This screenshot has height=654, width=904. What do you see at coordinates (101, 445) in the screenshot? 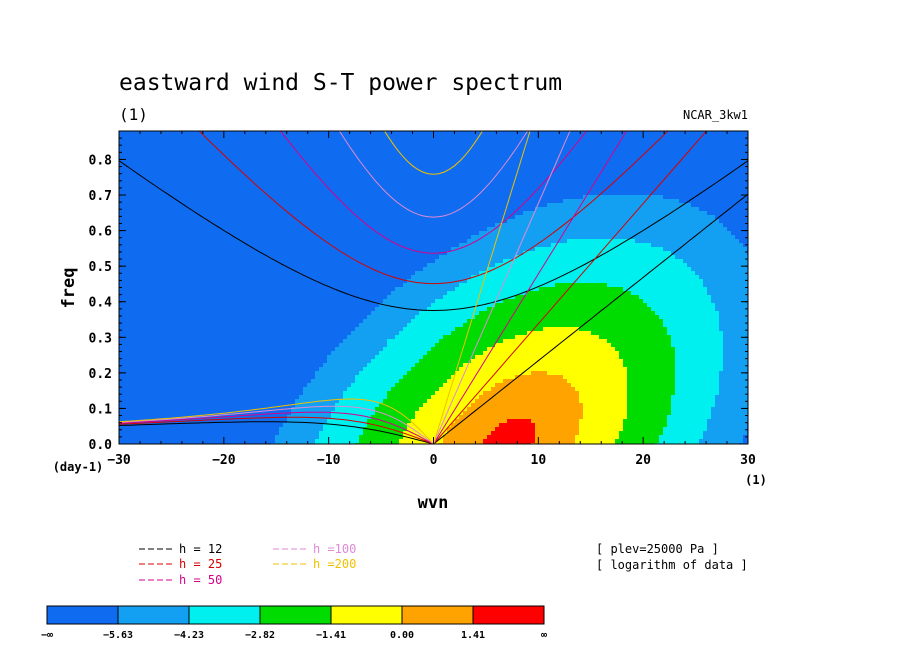
I see `y-tick-label: 0.0` at bounding box center [101, 445].